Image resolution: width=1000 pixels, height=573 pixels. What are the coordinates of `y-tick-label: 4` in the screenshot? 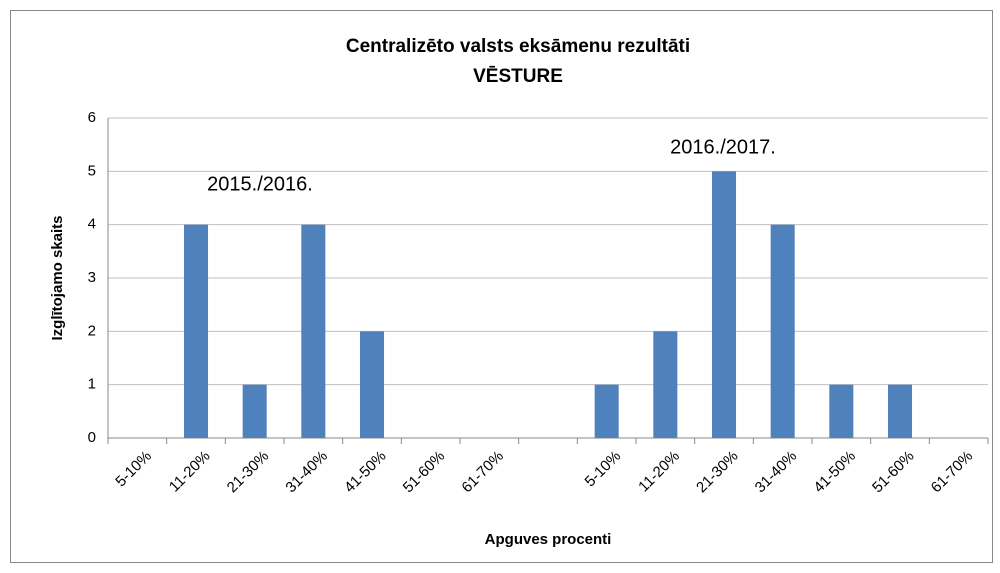 It's located at (92, 224).